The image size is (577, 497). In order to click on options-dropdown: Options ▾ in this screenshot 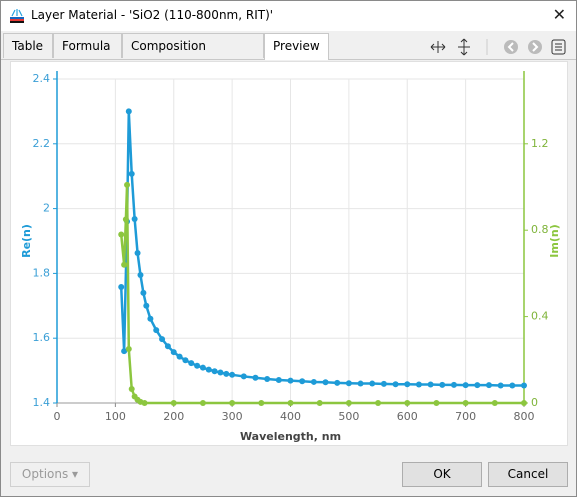, I will do `click(50, 474)`.